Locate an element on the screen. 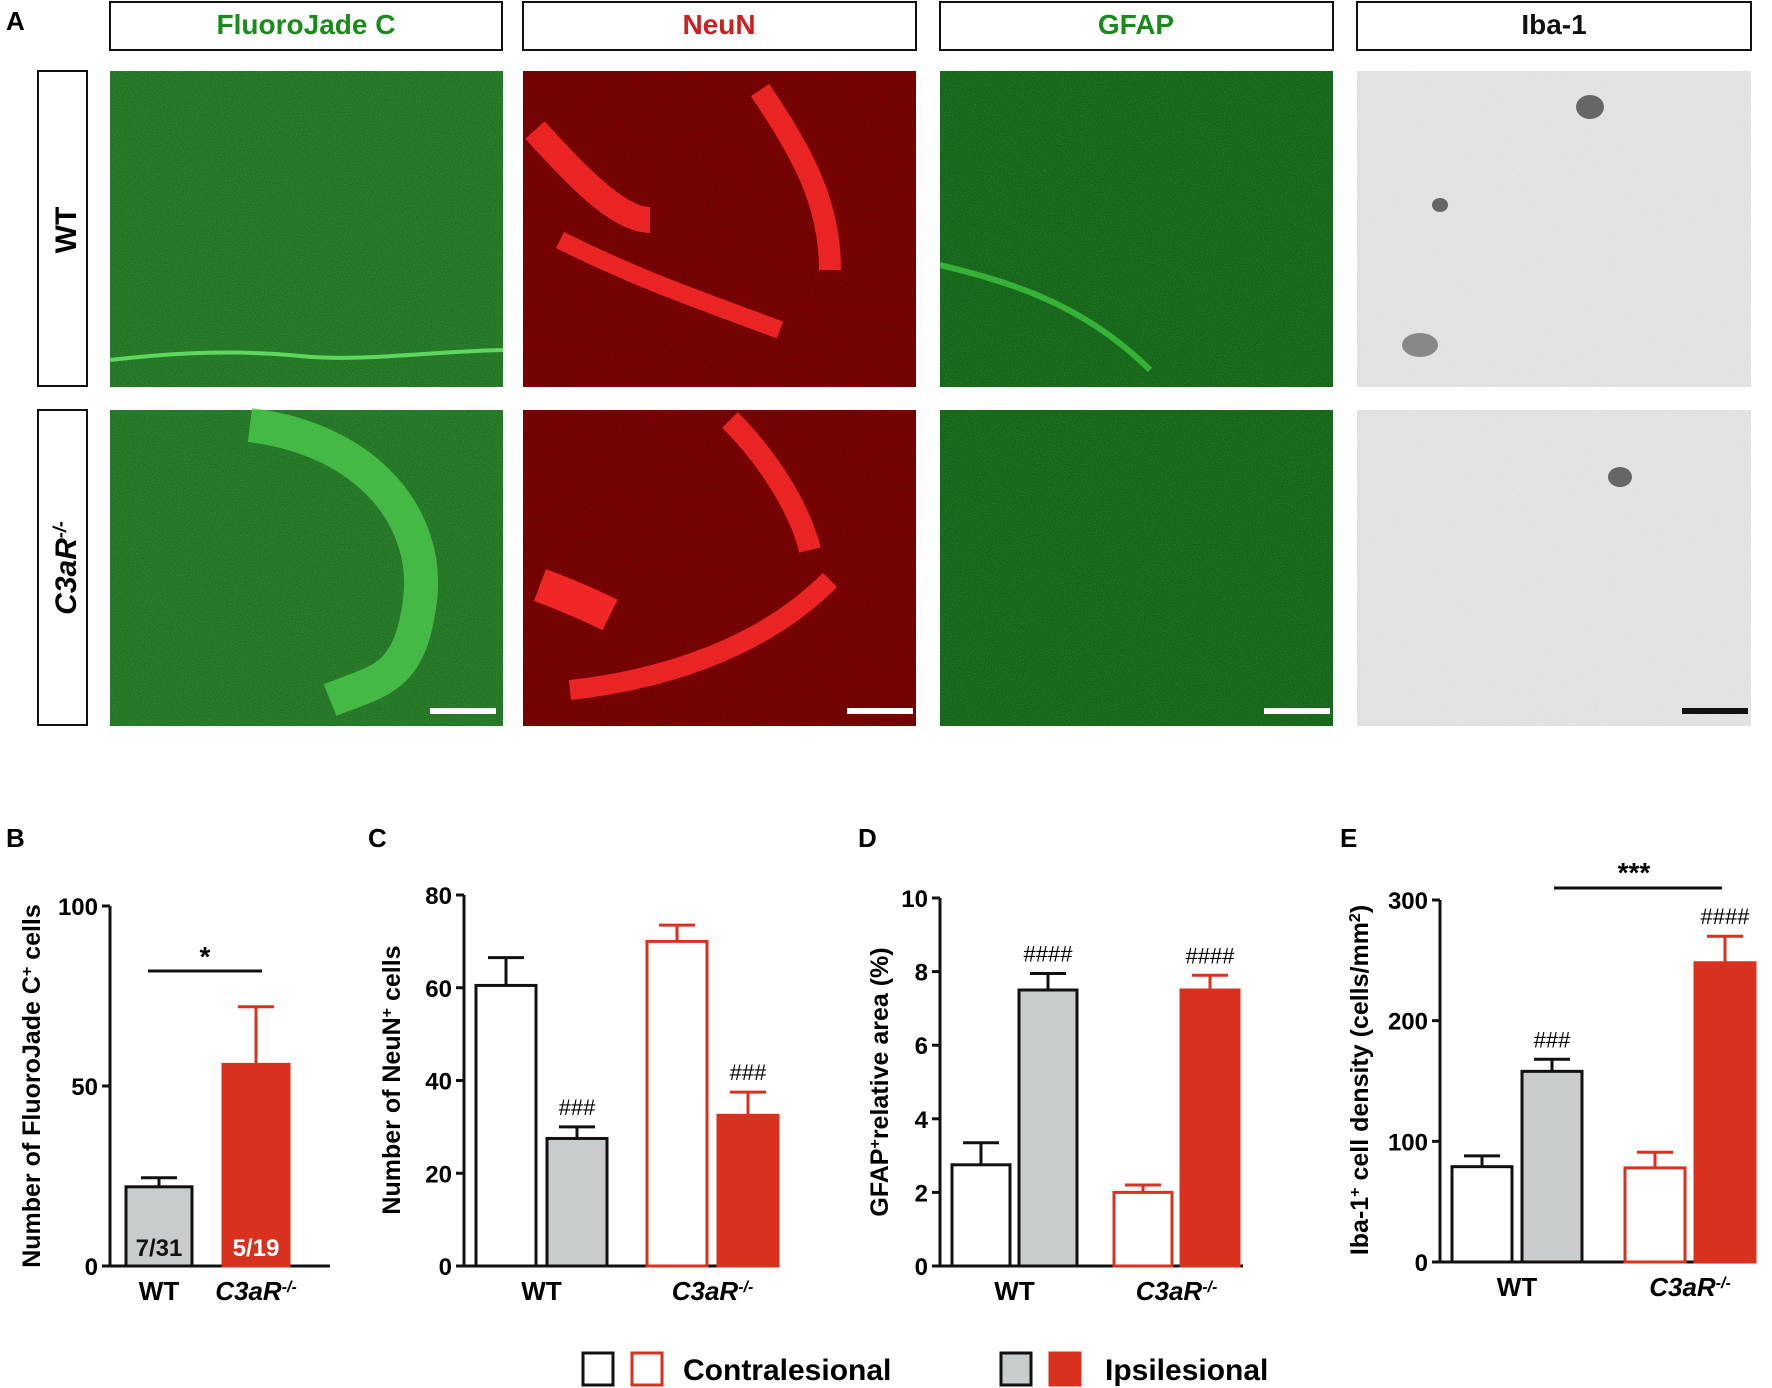 The width and height of the screenshot is (1772, 1388). legend-swatch-ko-contra is located at coordinates (647, 1369).